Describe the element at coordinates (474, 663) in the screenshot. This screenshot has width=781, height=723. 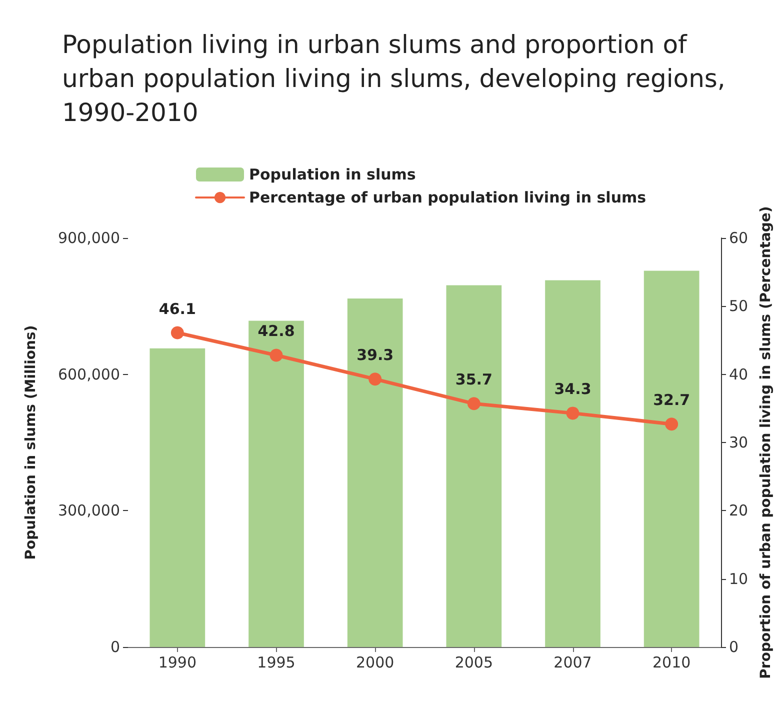
I see `x-tick-label: 2005` at that location.